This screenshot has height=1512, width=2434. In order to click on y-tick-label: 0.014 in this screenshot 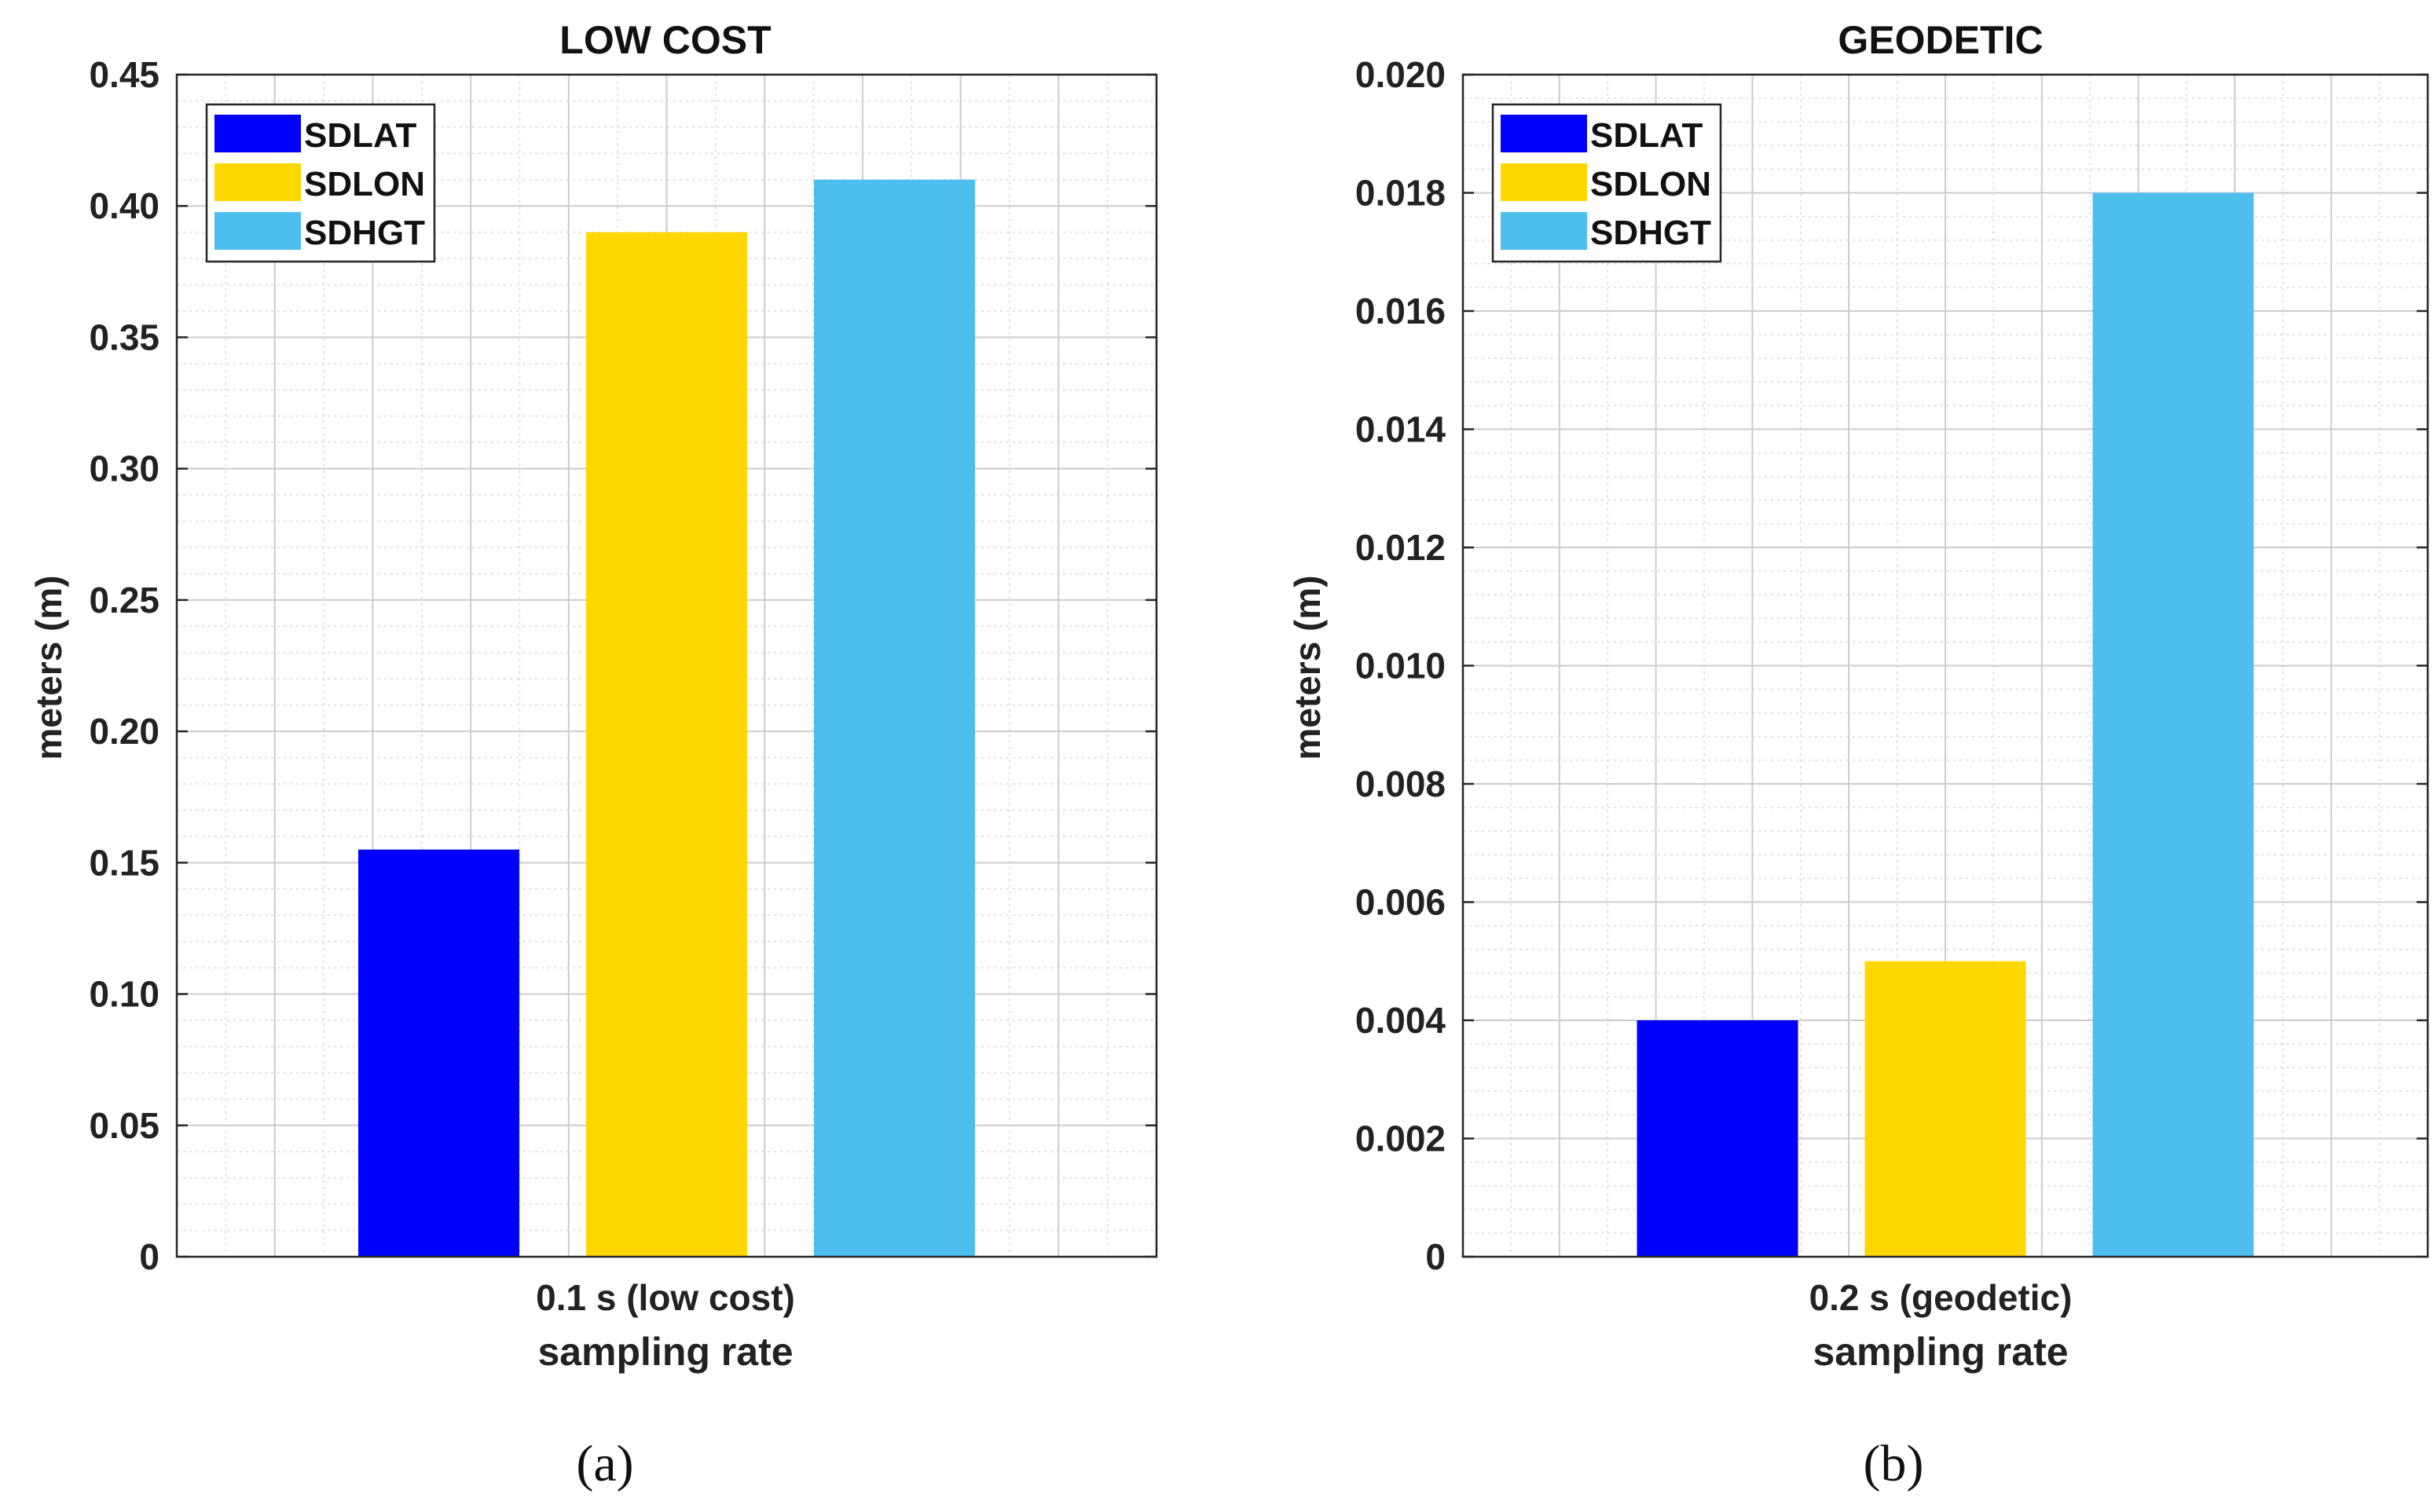, I will do `click(1400, 429)`.